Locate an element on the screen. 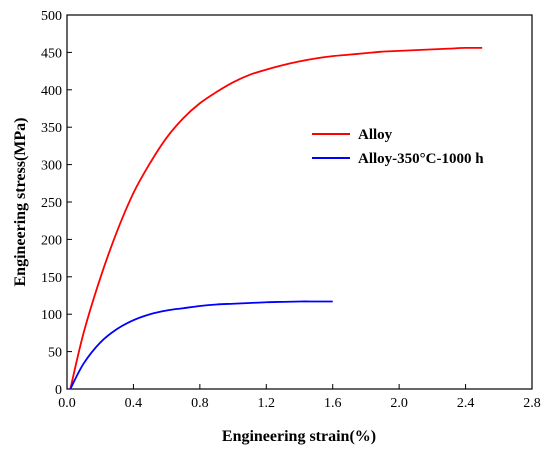  y-axis-title: Engineering stress(MPa) is located at coordinates (20, 201).